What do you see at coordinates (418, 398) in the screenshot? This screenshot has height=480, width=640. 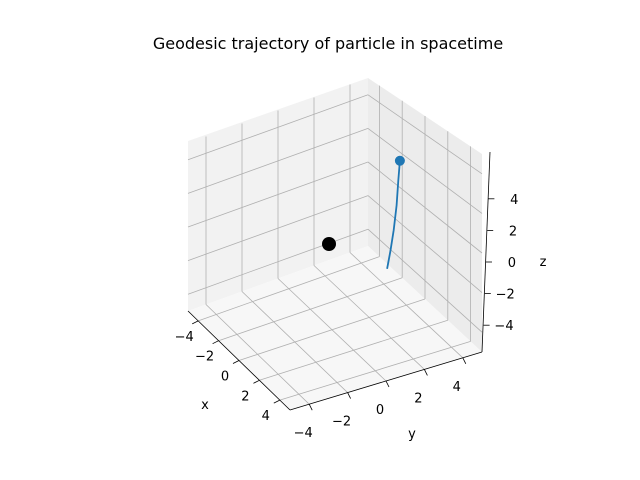 I see `y-tick-label: 2` at bounding box center [418, 398].